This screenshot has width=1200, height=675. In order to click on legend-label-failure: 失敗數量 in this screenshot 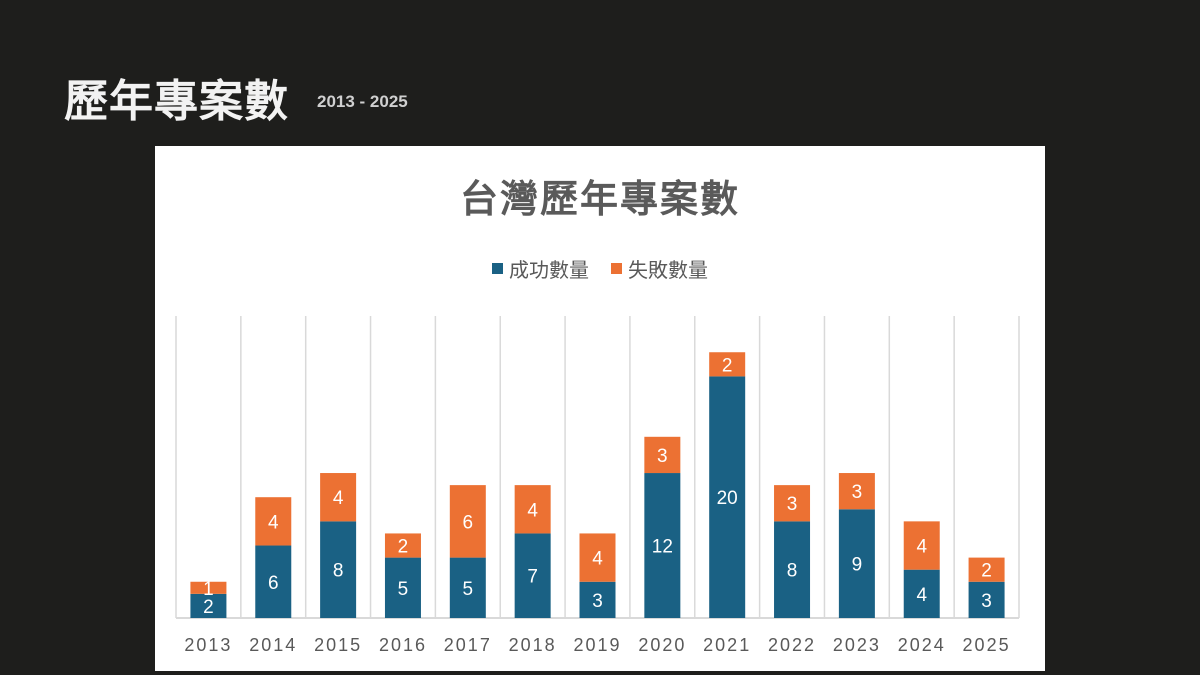, I will do `click(668, 270)`.